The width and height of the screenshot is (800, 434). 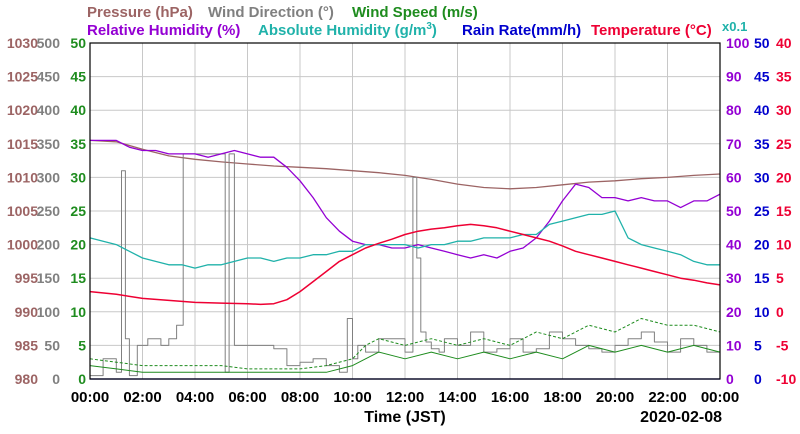 What do you see at coordinates (140, 12) in the screenshot?
I see `legend-pressure: Pressure (hPa)` at bounding box center [140, 12].